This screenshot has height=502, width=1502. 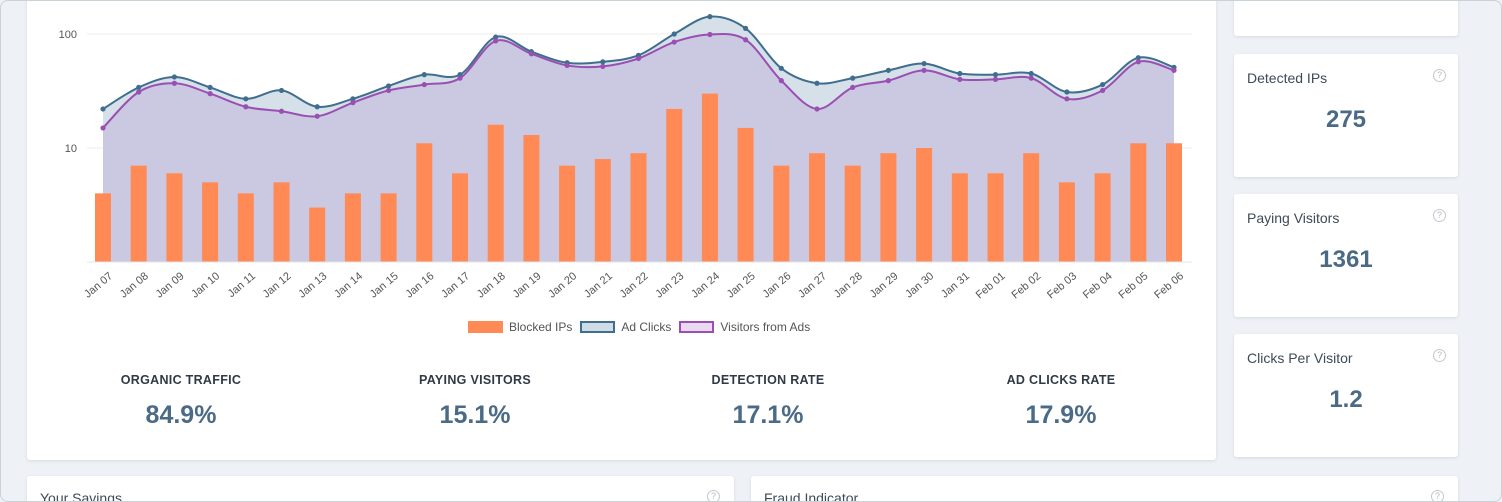 I want to click on x-tick-label: Jan 27, so click(x=812, y=285).